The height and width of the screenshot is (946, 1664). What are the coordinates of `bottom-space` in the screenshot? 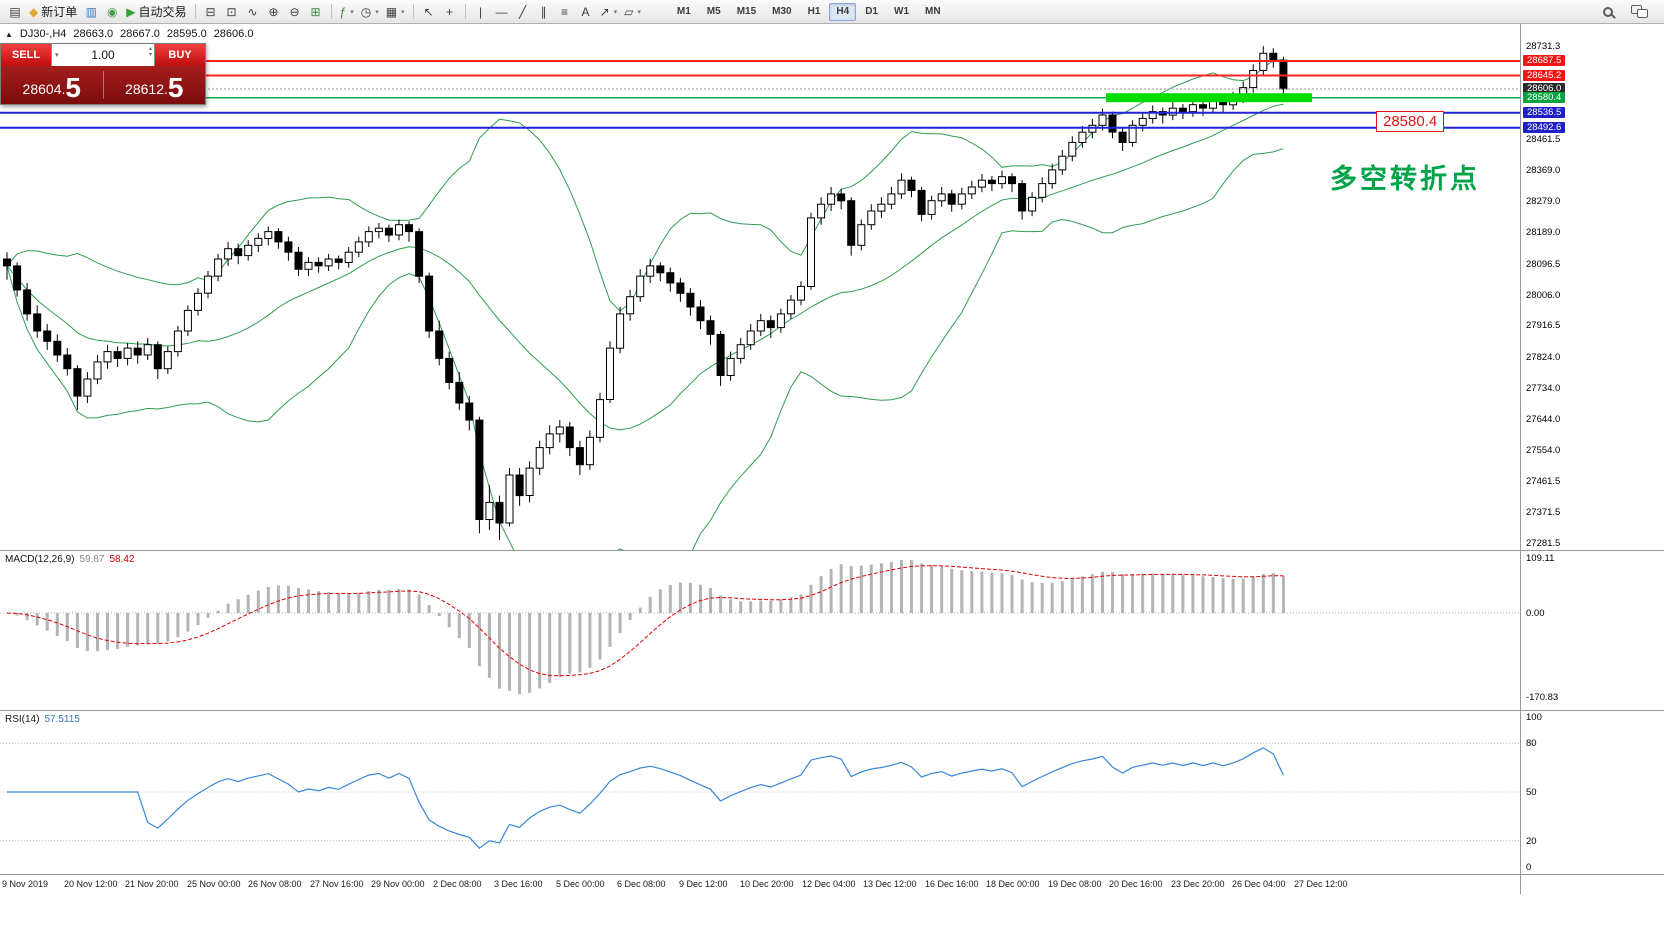 It's located at (832, 920).